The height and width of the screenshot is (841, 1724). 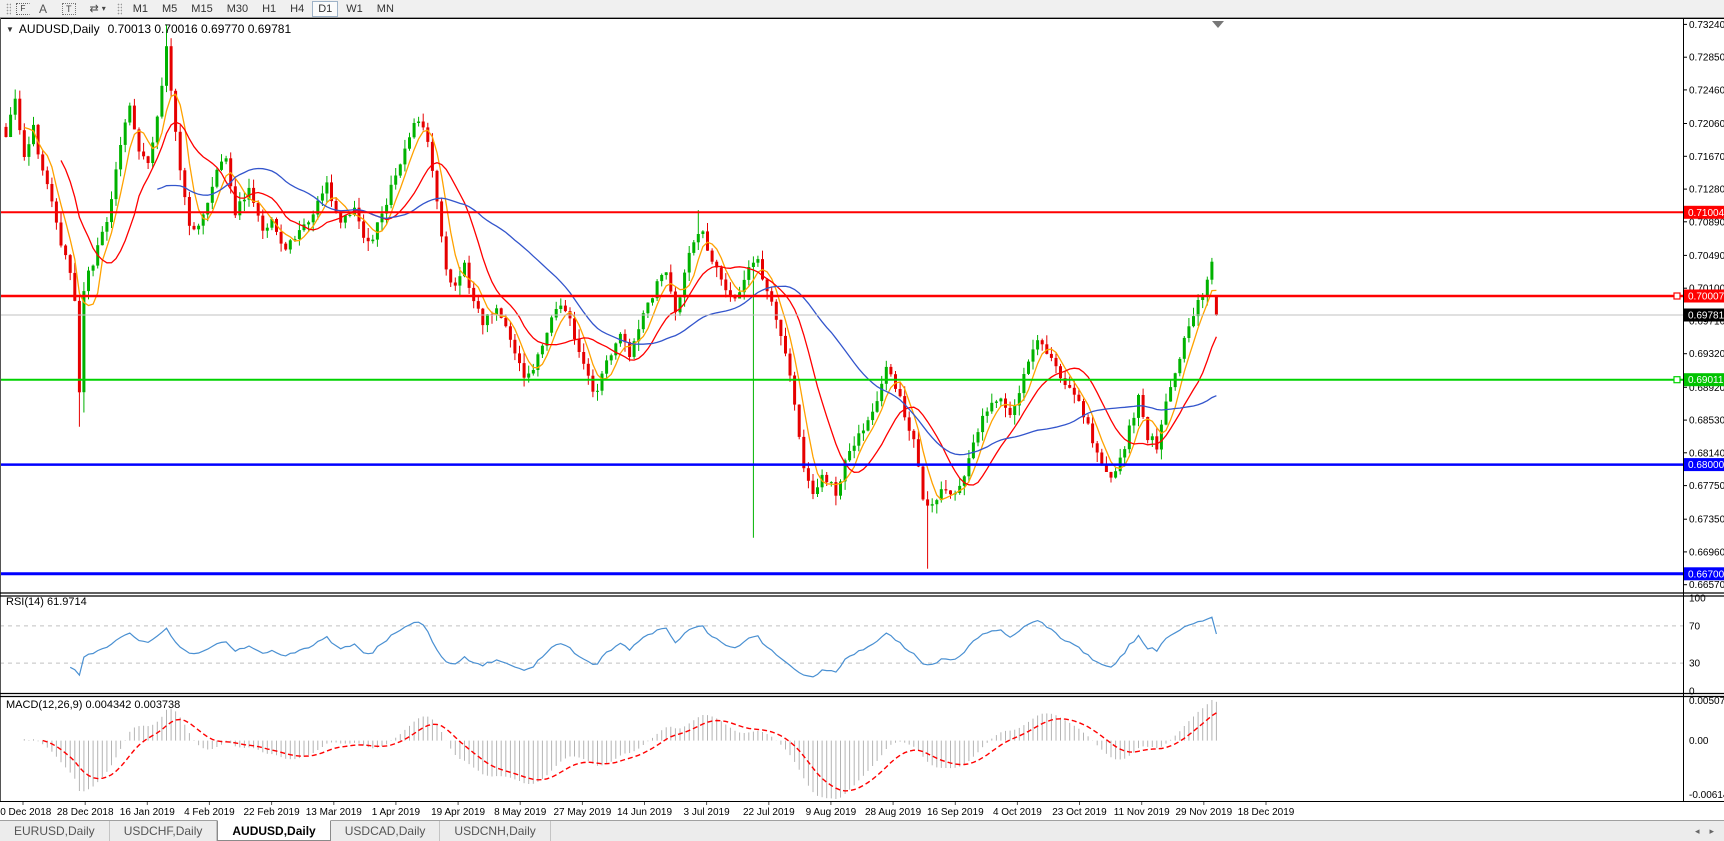 I want to click on svg-text: 0.68530, so click(x=1706, y=421).